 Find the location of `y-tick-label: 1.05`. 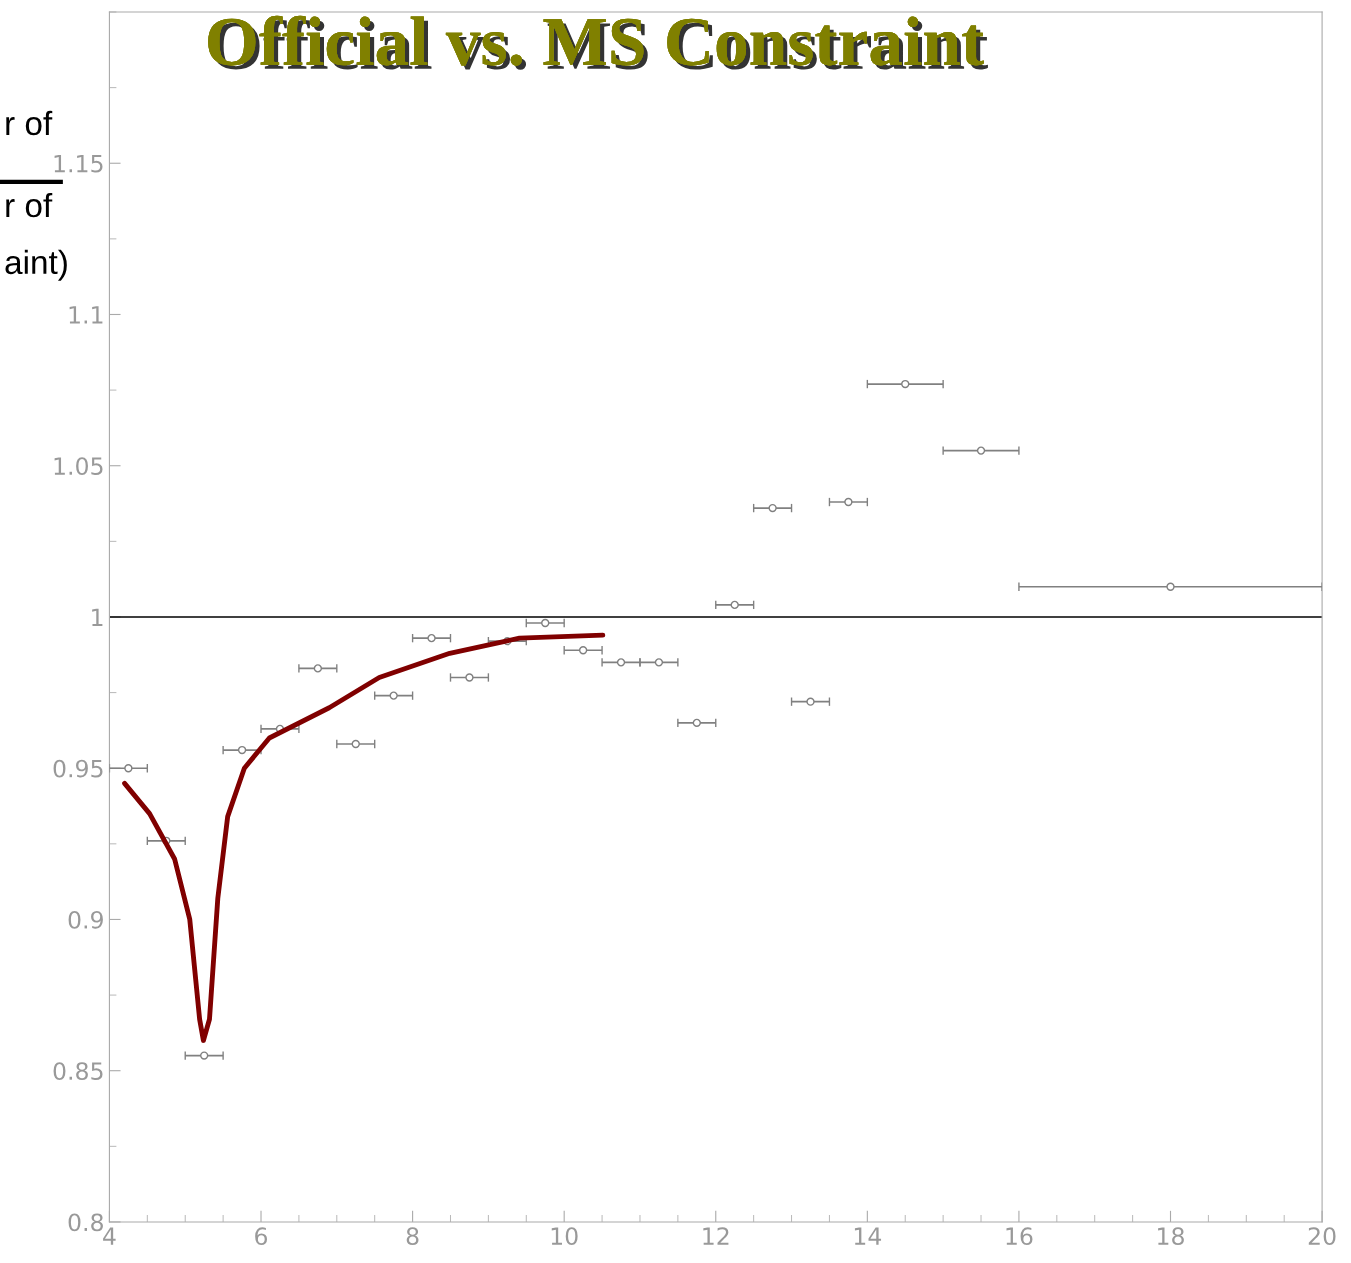

y-tick-label: 1.05 is located at coordinates (78, 466).